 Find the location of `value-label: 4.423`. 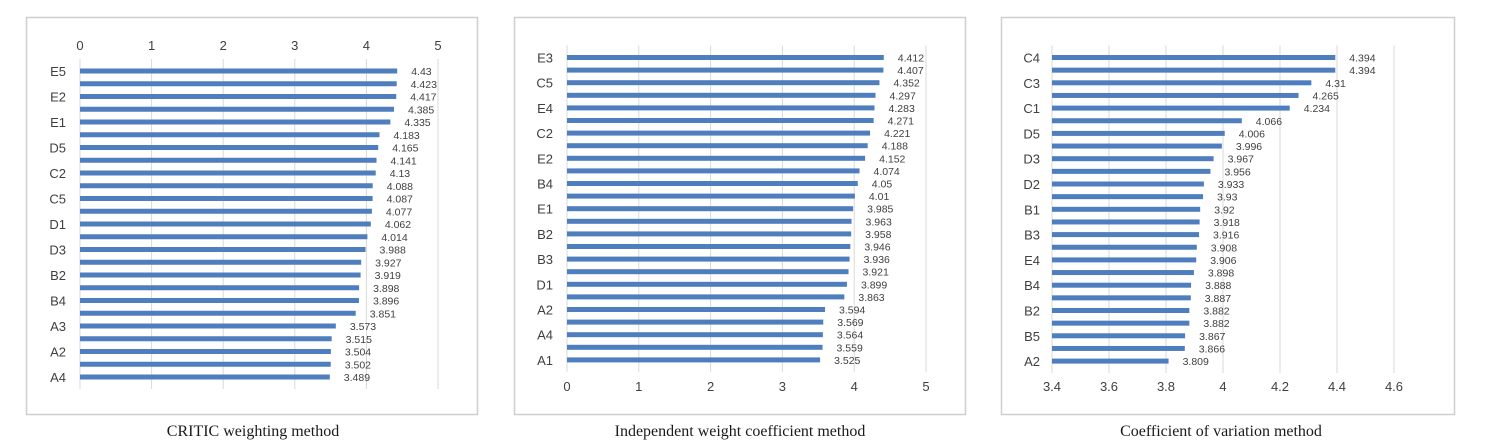

value-label: 4.423 is located at coordinates (424, 85).